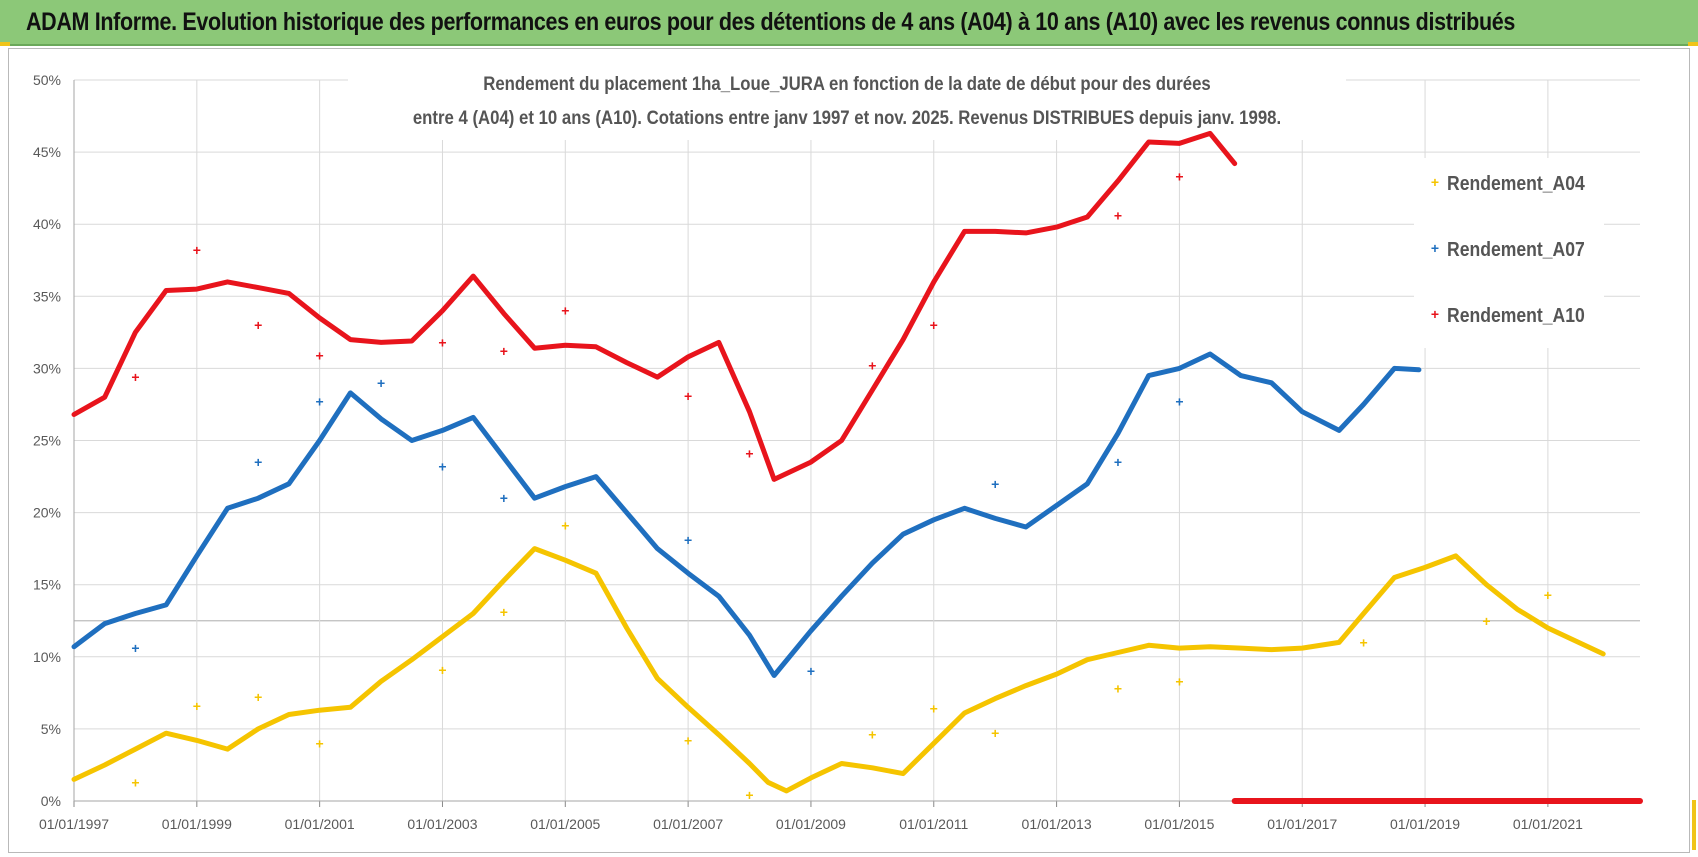 This screenshot has width=1698, height=857. Describe the element at coordinates (1435, 182) in the screenshot. I see `legend-marker-a04: +` at that location.